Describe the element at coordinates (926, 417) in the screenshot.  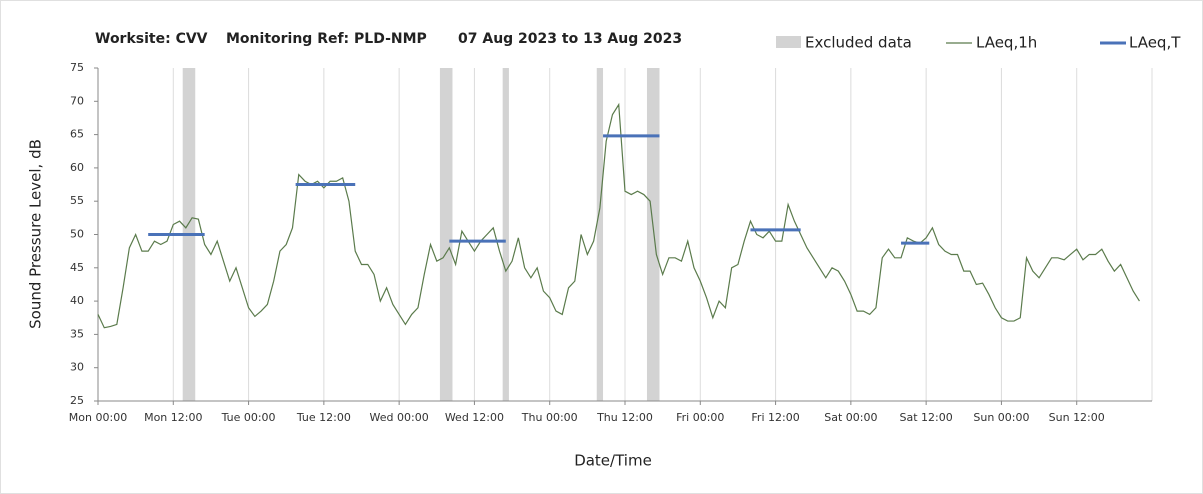
I see `x-tick-label: Sat 12:00` at that location.